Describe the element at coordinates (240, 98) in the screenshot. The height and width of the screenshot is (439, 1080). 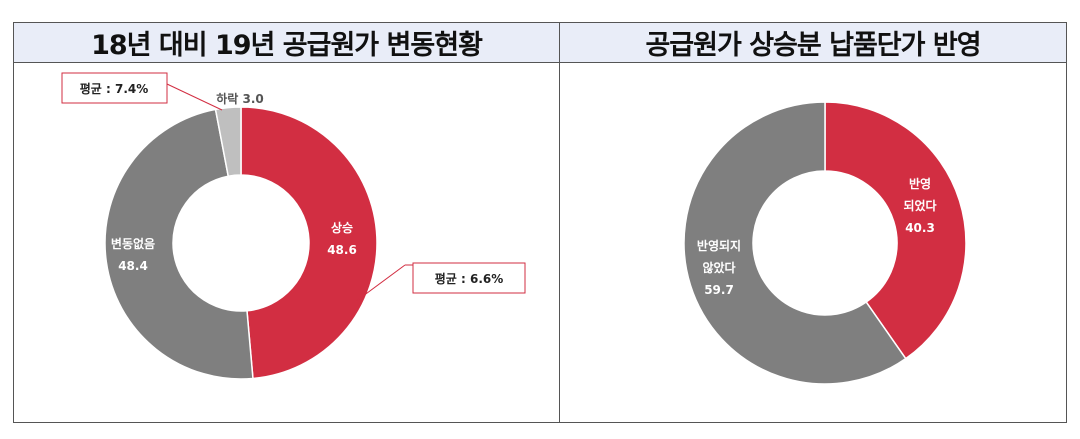
I see `slice-label: 하락 3.0` at that location.